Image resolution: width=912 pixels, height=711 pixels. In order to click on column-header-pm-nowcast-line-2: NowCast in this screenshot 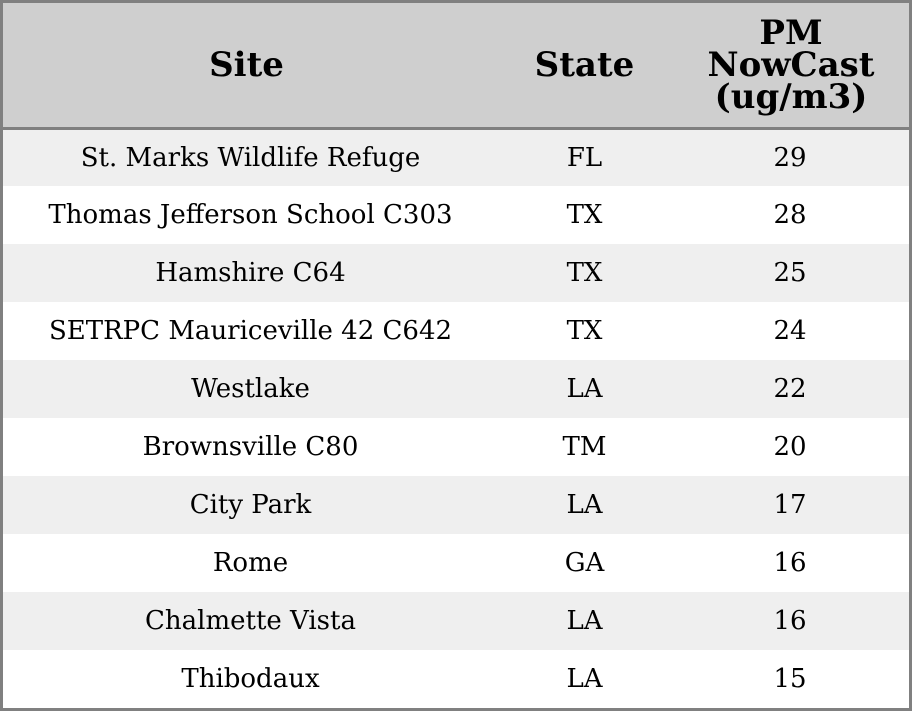, I will do `click(791, 64)`.